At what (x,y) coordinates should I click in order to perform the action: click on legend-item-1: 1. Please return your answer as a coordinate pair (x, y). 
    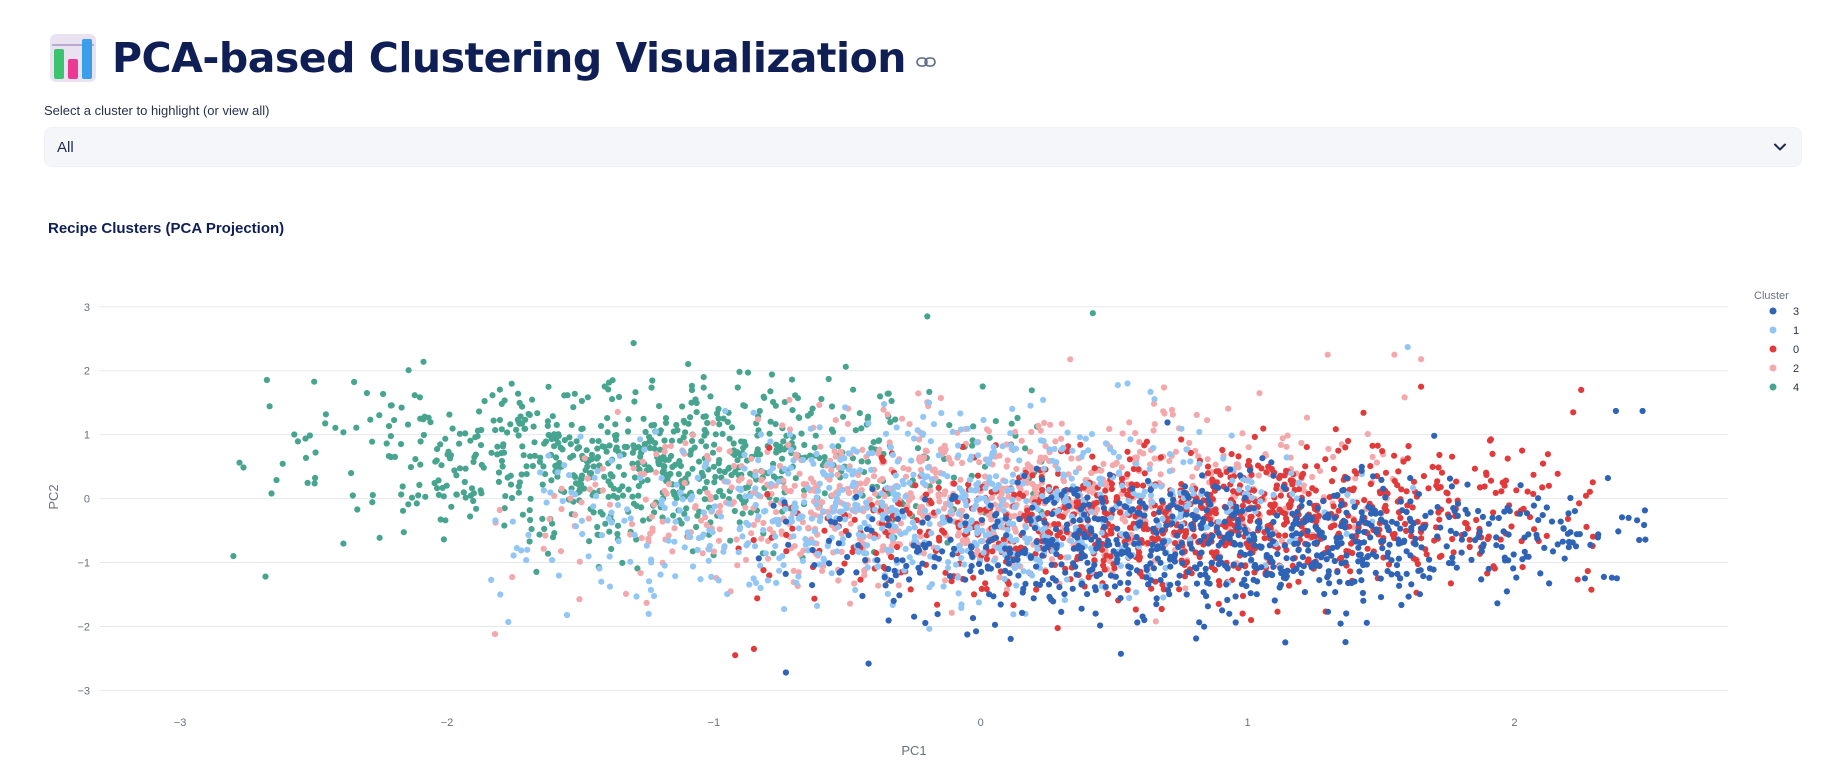
    Looking at the image, I should click on (1784, 331).